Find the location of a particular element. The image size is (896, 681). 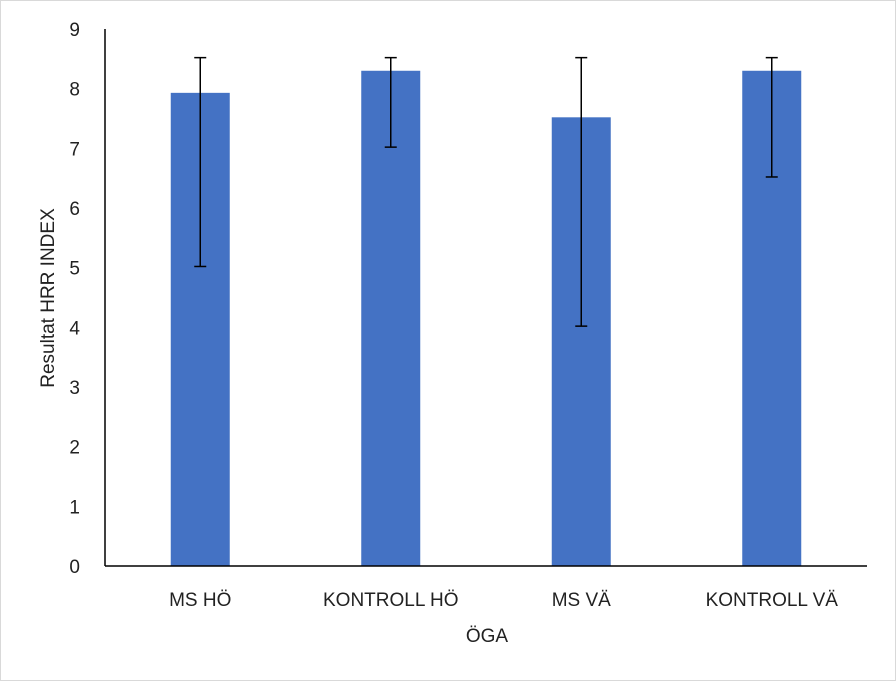

y-tick-label: 1 is located at coordinates (74, 507).